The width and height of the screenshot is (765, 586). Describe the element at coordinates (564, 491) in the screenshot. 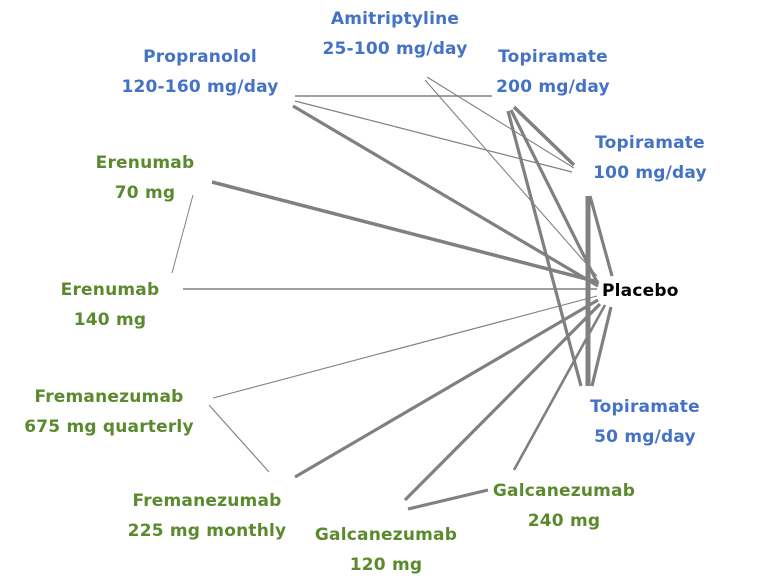

I see `node-galcanezumab-240-name: Galcanezumab` at that location.